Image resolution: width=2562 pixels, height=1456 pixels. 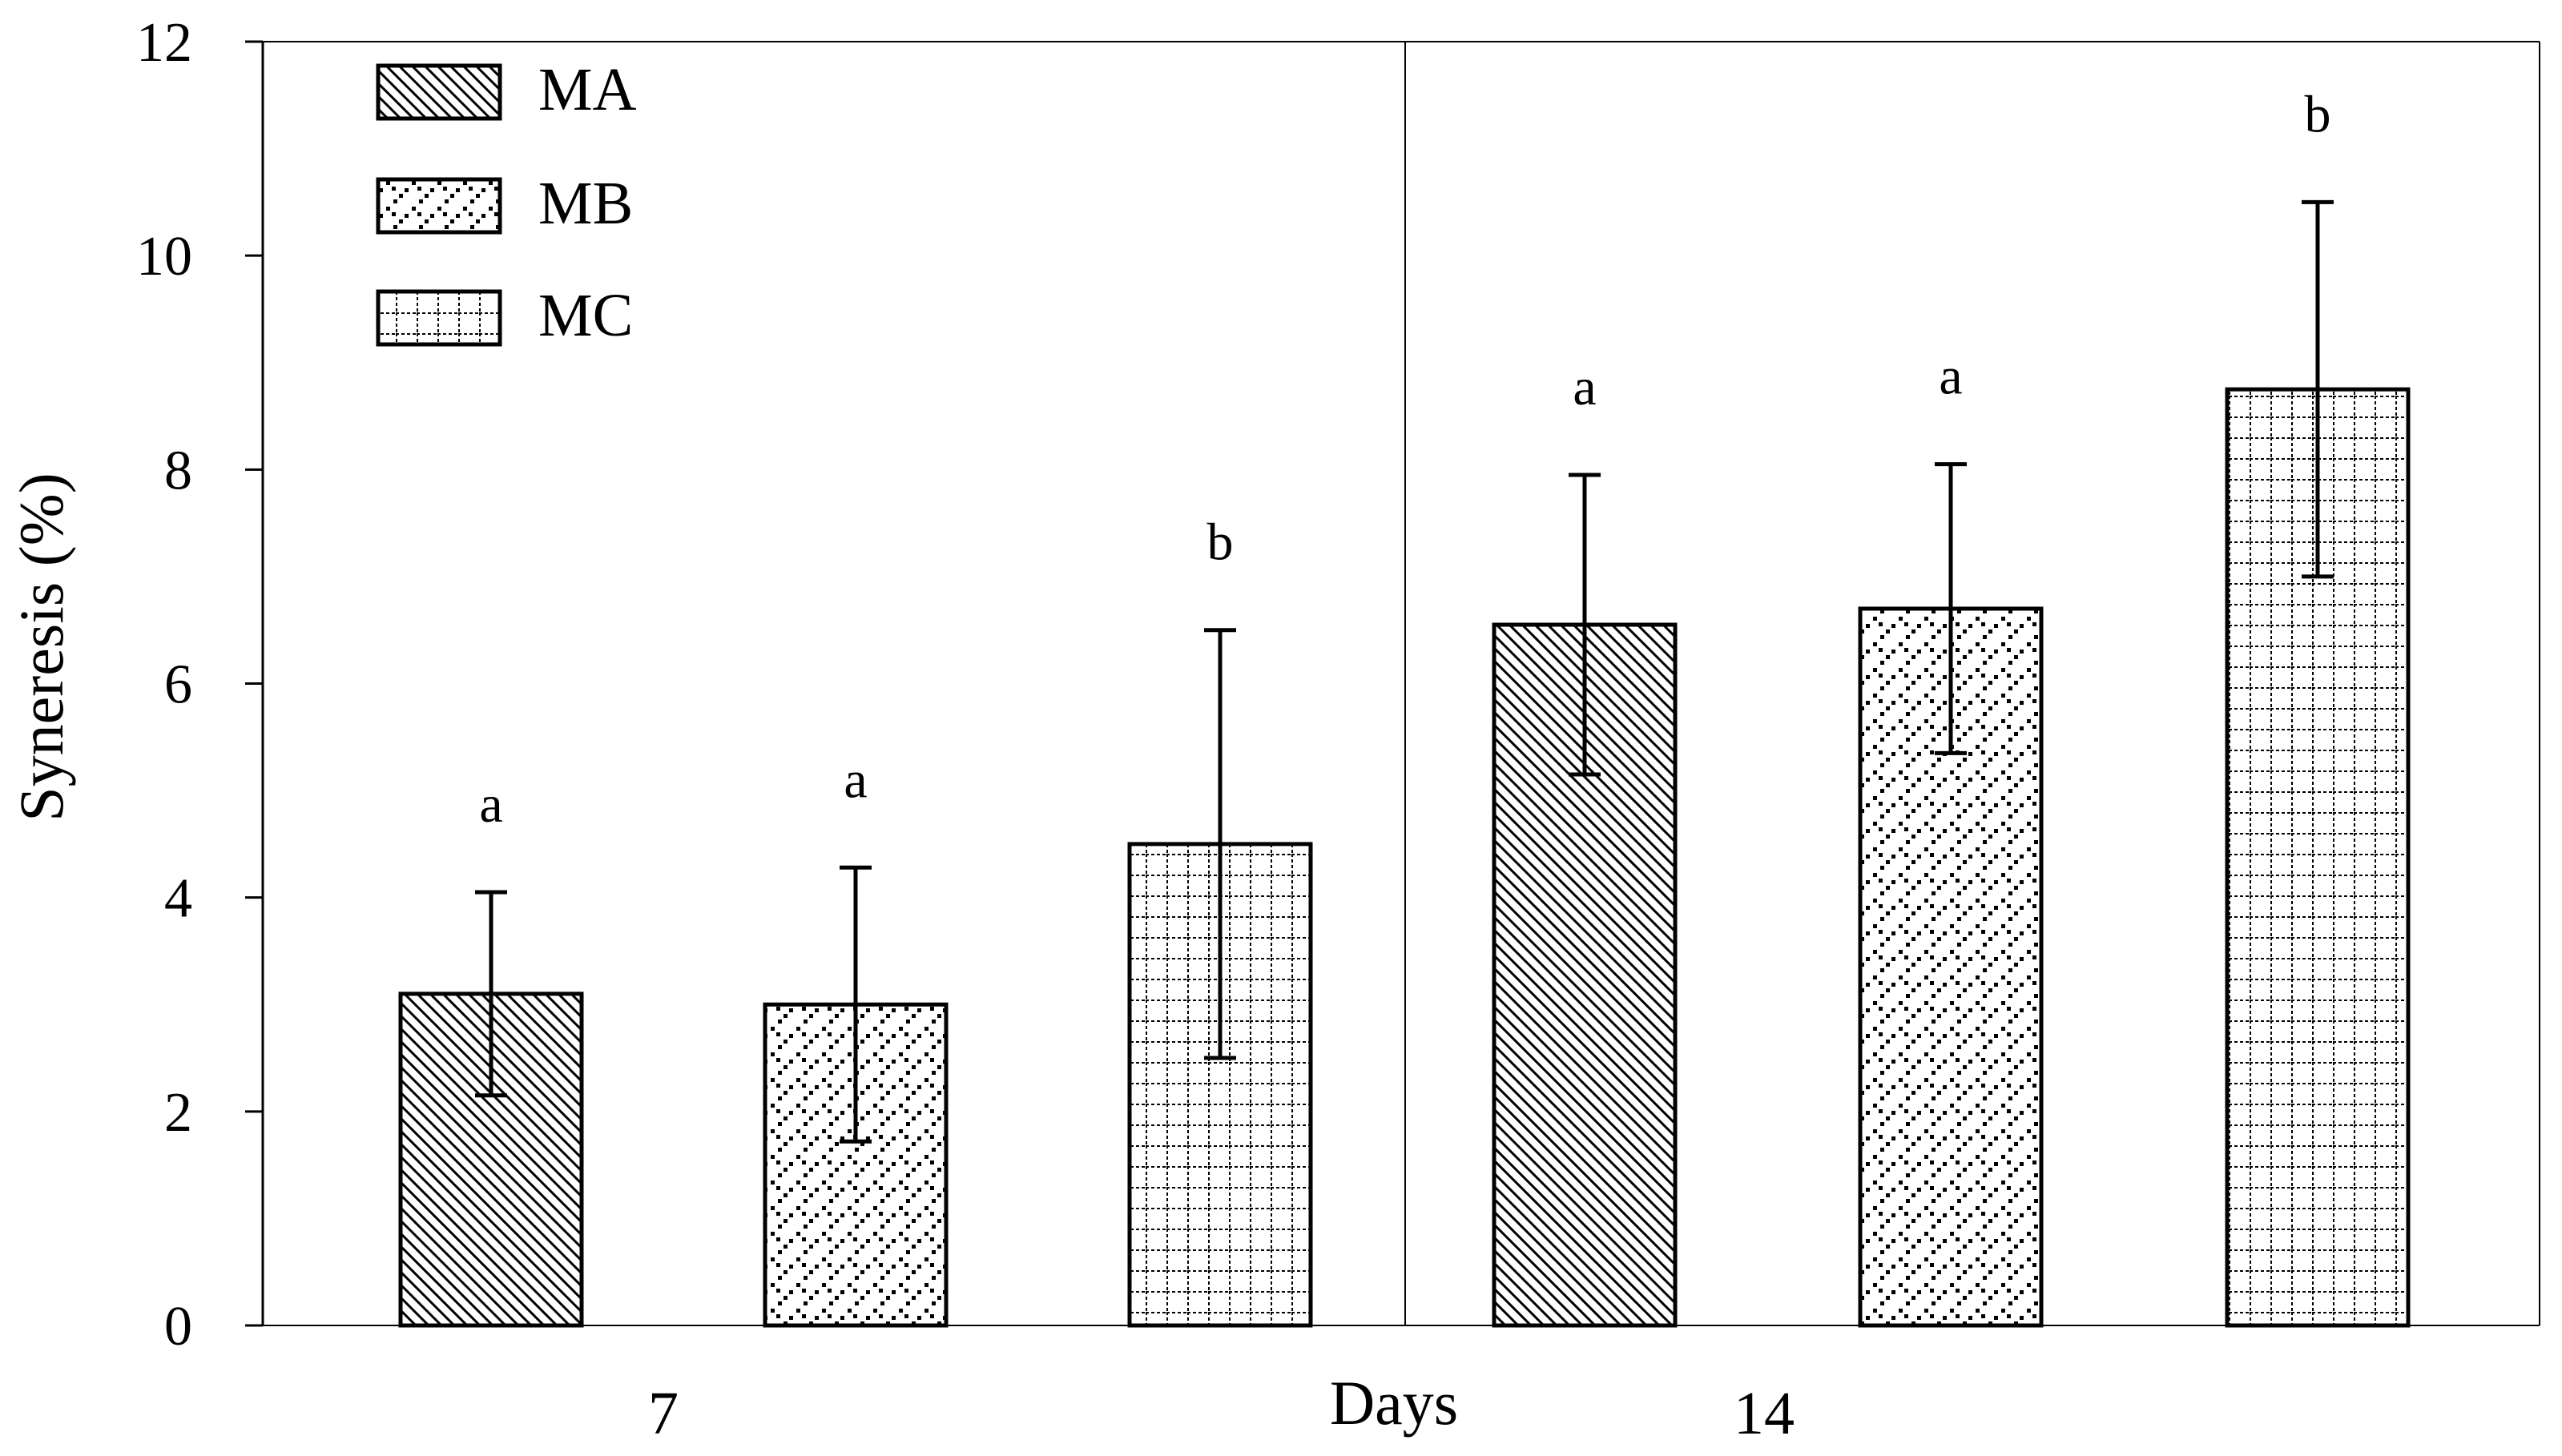 What do you see at coordinates (178, 1326) in the screenshot?
I see `y-tick-label: 0` at bounding box center [178, 1326].